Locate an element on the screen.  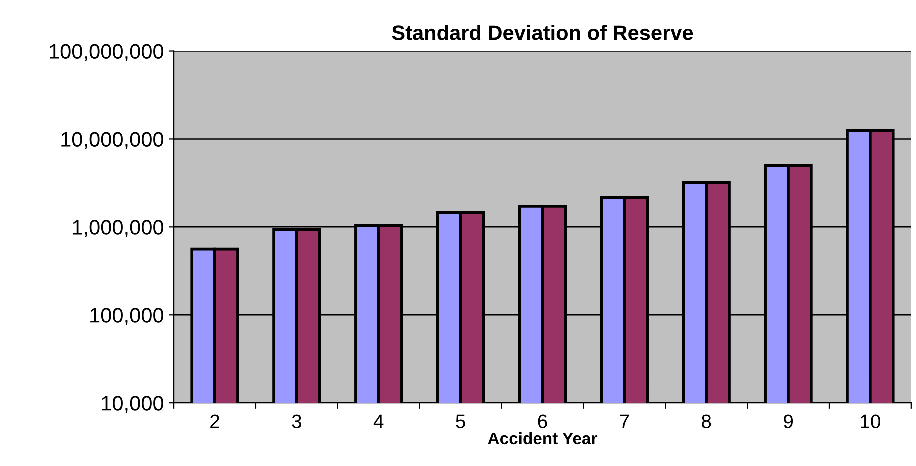
y-tick-label: 100,000 is located at coordinates (127, 317).